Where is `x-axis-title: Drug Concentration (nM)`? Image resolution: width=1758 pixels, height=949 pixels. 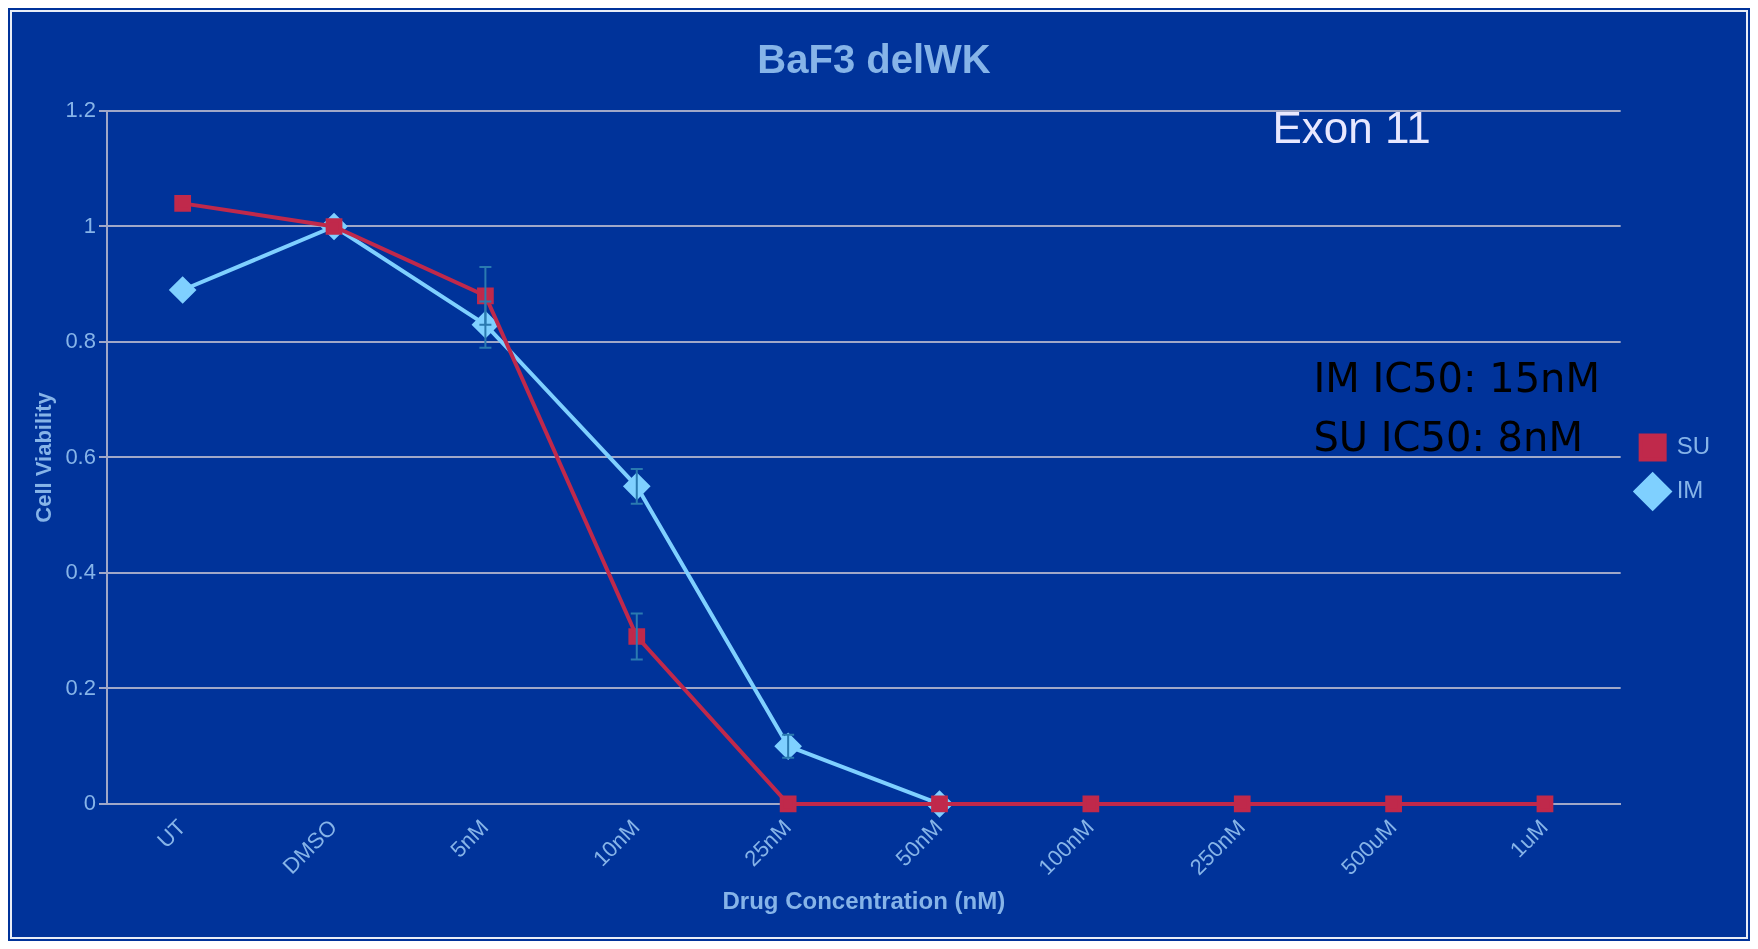
x-axis-title: Drug Concentration (nM) is located at coordinates (864, 901).